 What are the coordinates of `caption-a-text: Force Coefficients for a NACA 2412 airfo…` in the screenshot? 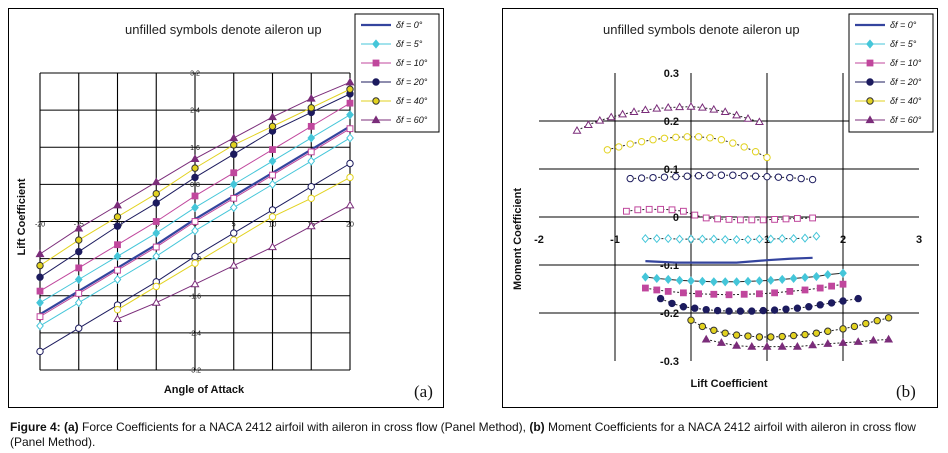 It's located at (304, 427).